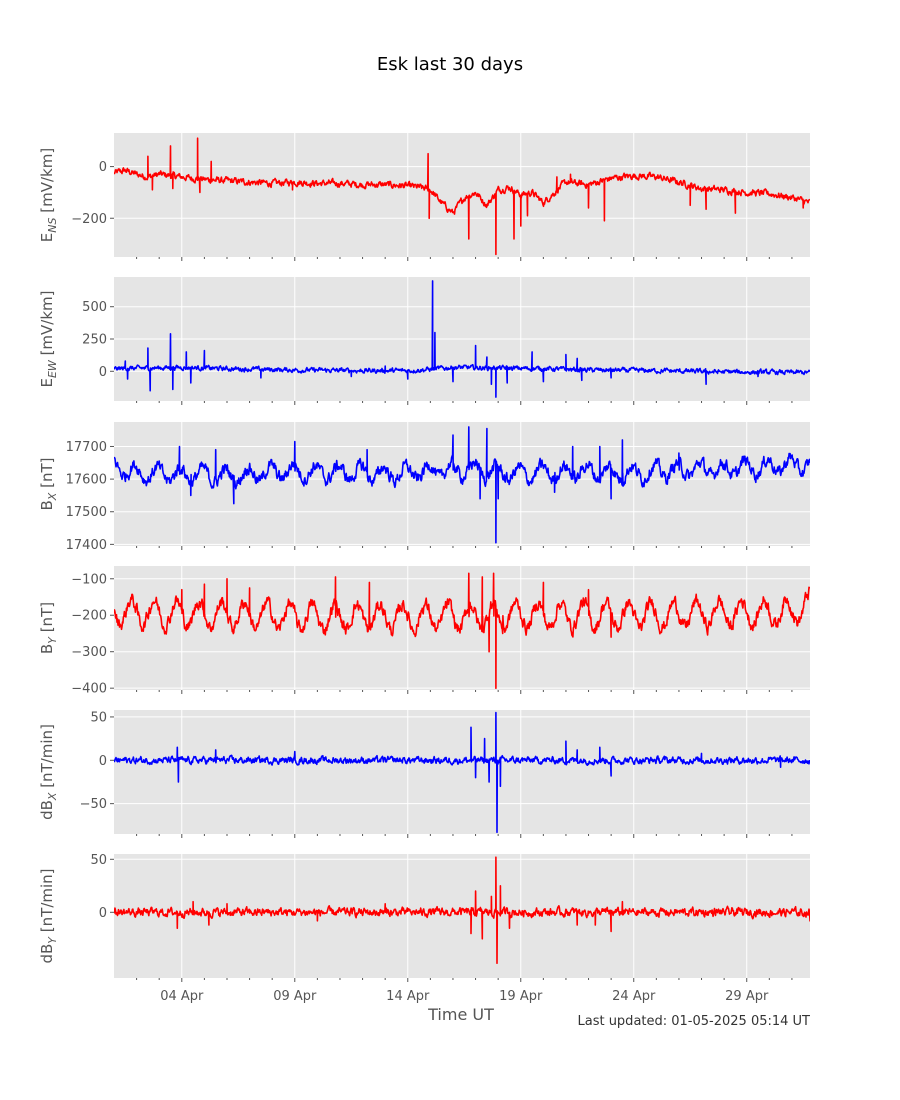  I want to click on x-axis-ticks: 04 Apr 09 Apr 14 Apr 19 Apr 24 Apr 29 Apr, so click(464, 996).